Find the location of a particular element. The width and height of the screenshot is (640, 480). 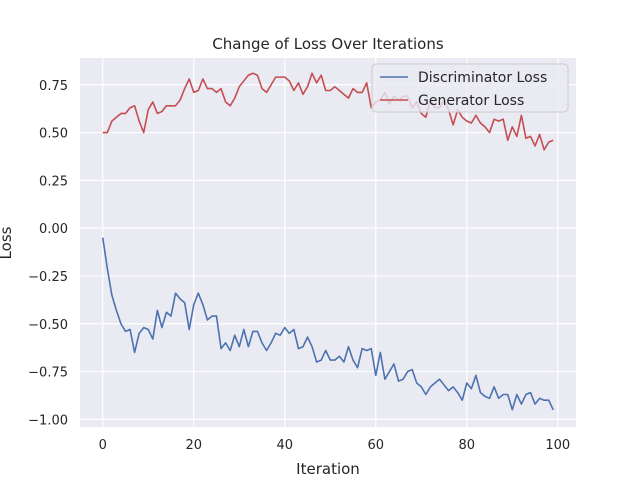

x-tick-label: 20 is located at coordinates (193, 445).